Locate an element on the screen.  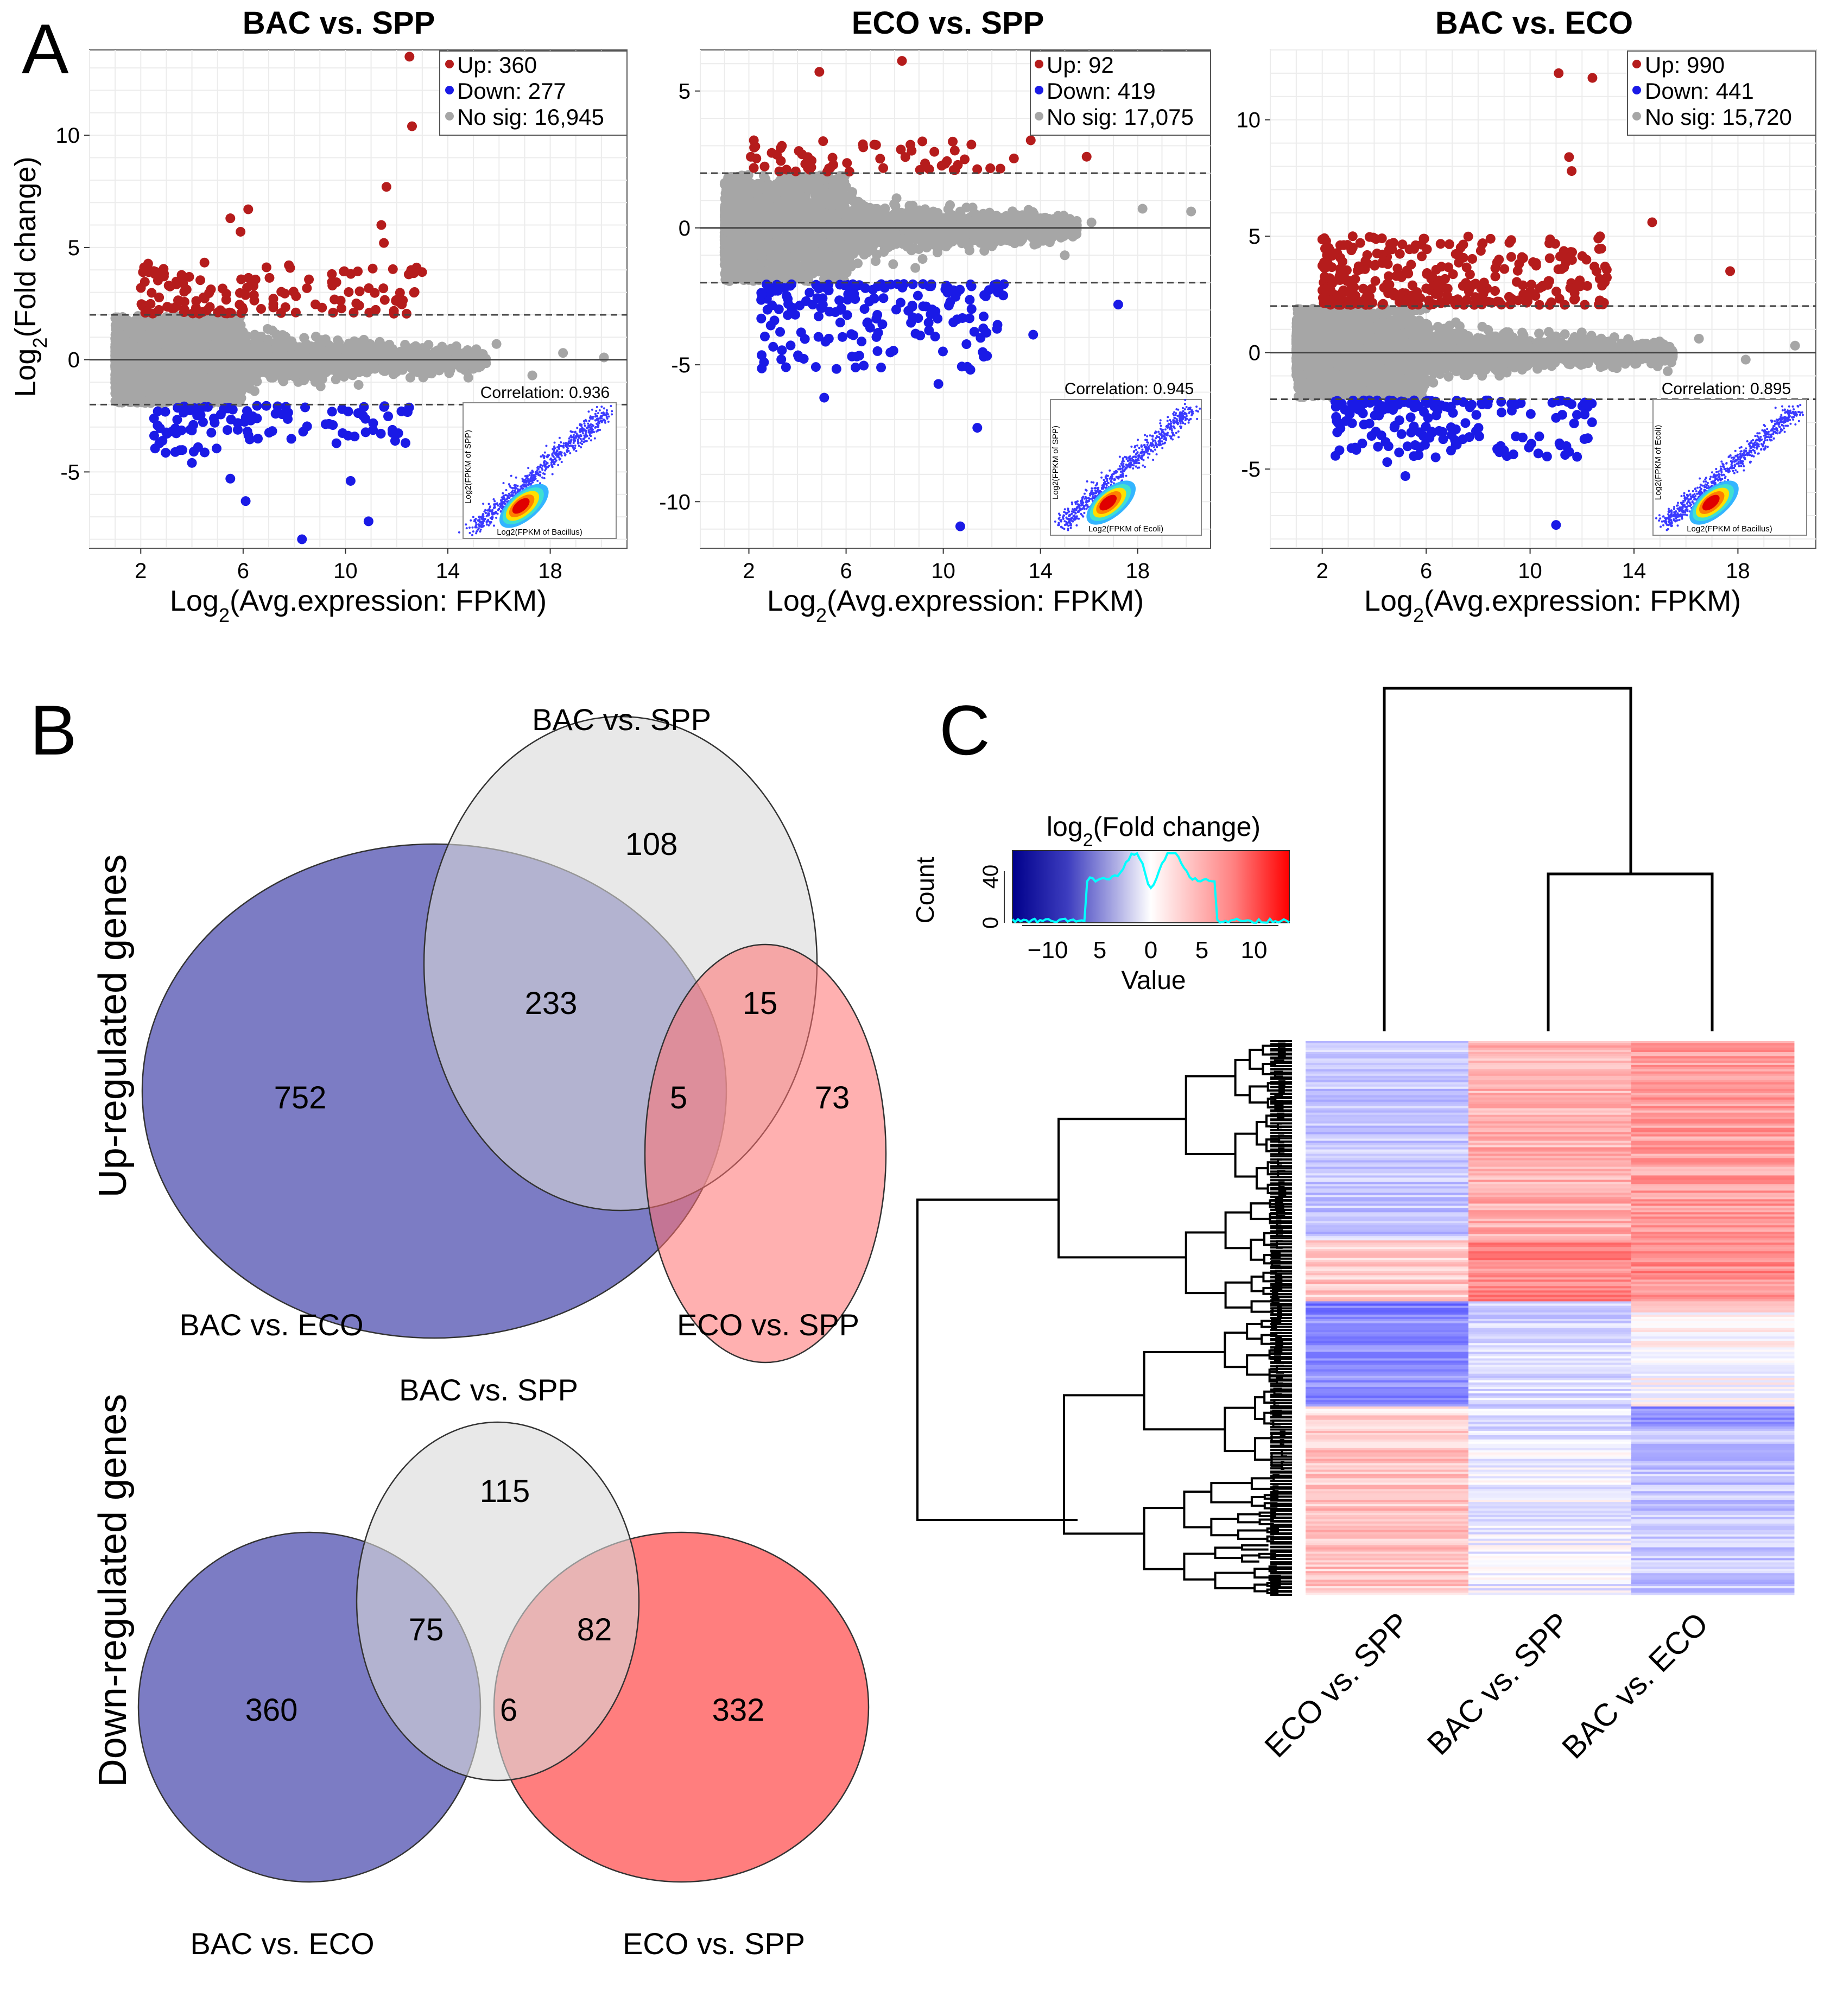
x-tick-label: 6 is located at coordinates (243, 571).